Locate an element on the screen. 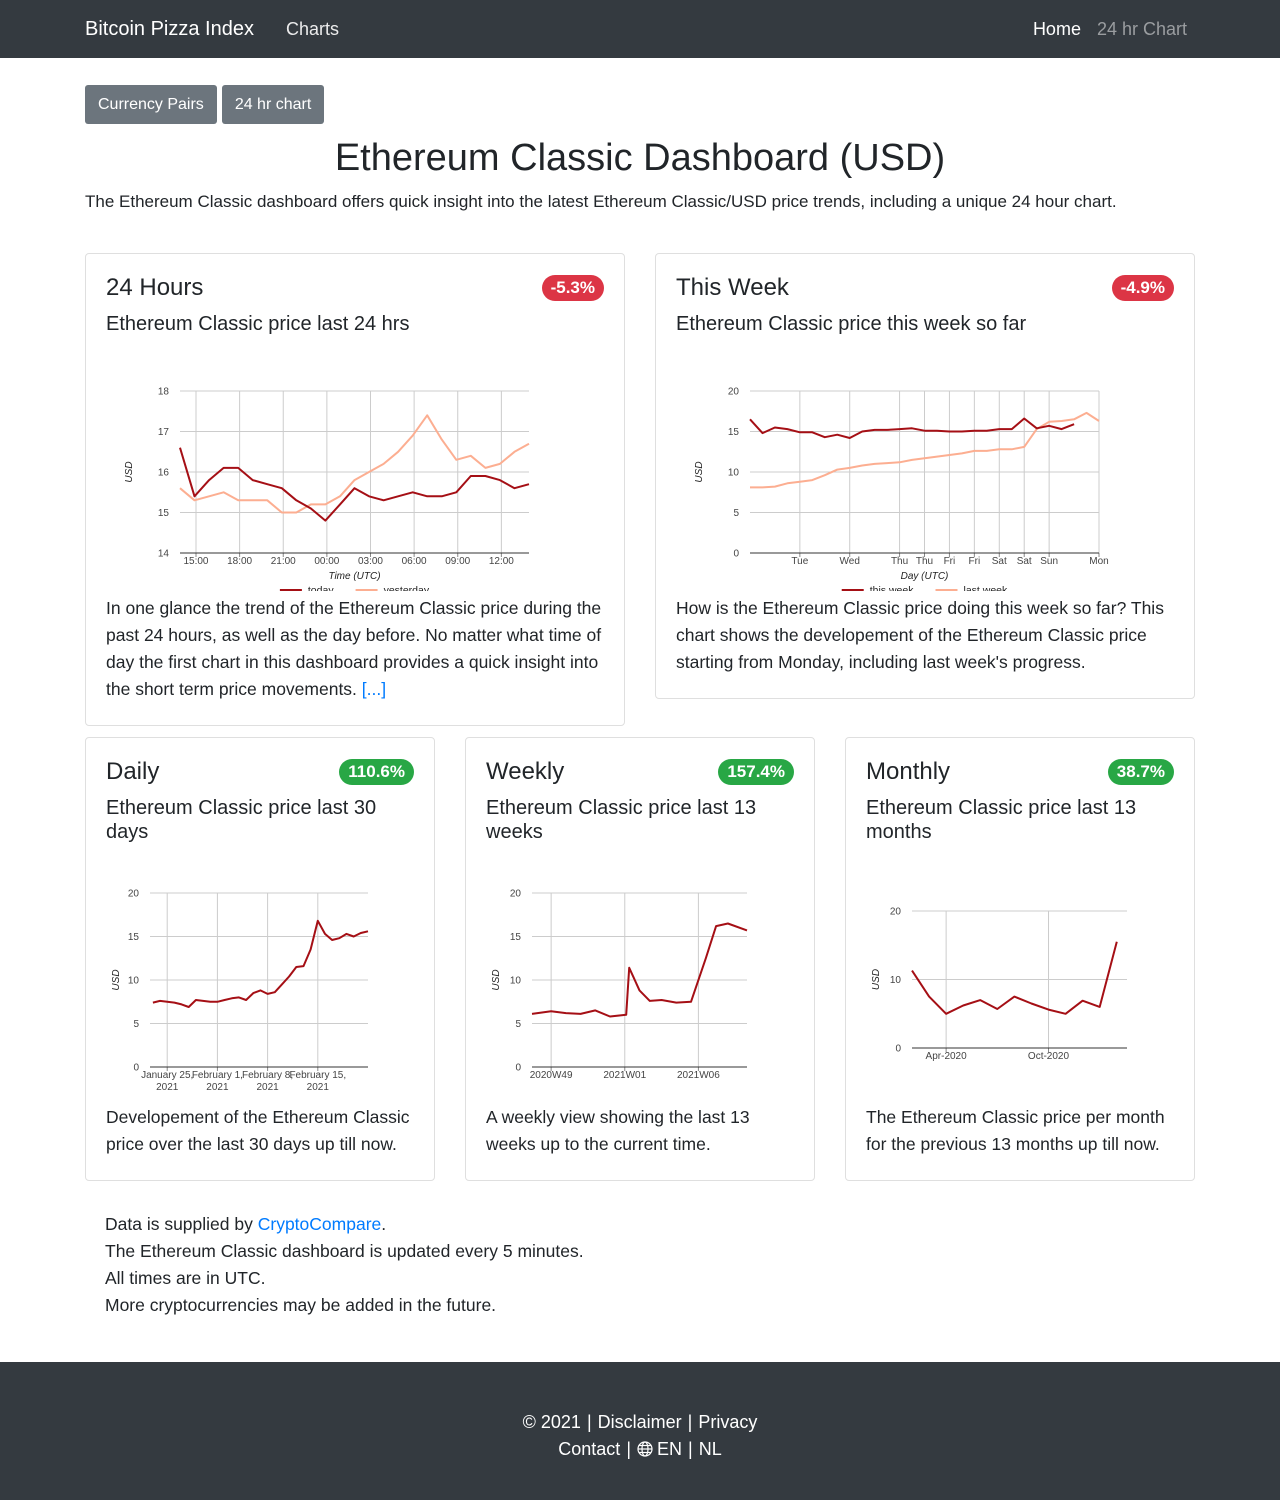 The image size is (1280, 1500). x-tick-label-box: January 25, 2021 is located at coordinates (167, 1081).